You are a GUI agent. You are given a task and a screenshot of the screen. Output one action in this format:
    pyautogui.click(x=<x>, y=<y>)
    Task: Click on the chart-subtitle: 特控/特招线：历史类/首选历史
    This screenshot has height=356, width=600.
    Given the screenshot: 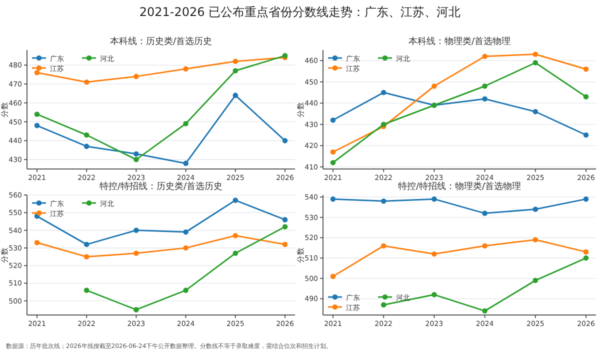 What is the action you would take?
    pyautogui.click(x=161, y=186)
    